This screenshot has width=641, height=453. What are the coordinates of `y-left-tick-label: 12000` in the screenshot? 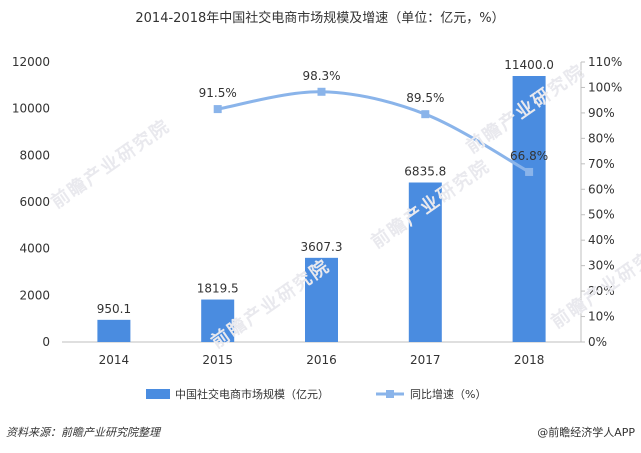 It's located at (31, 62).